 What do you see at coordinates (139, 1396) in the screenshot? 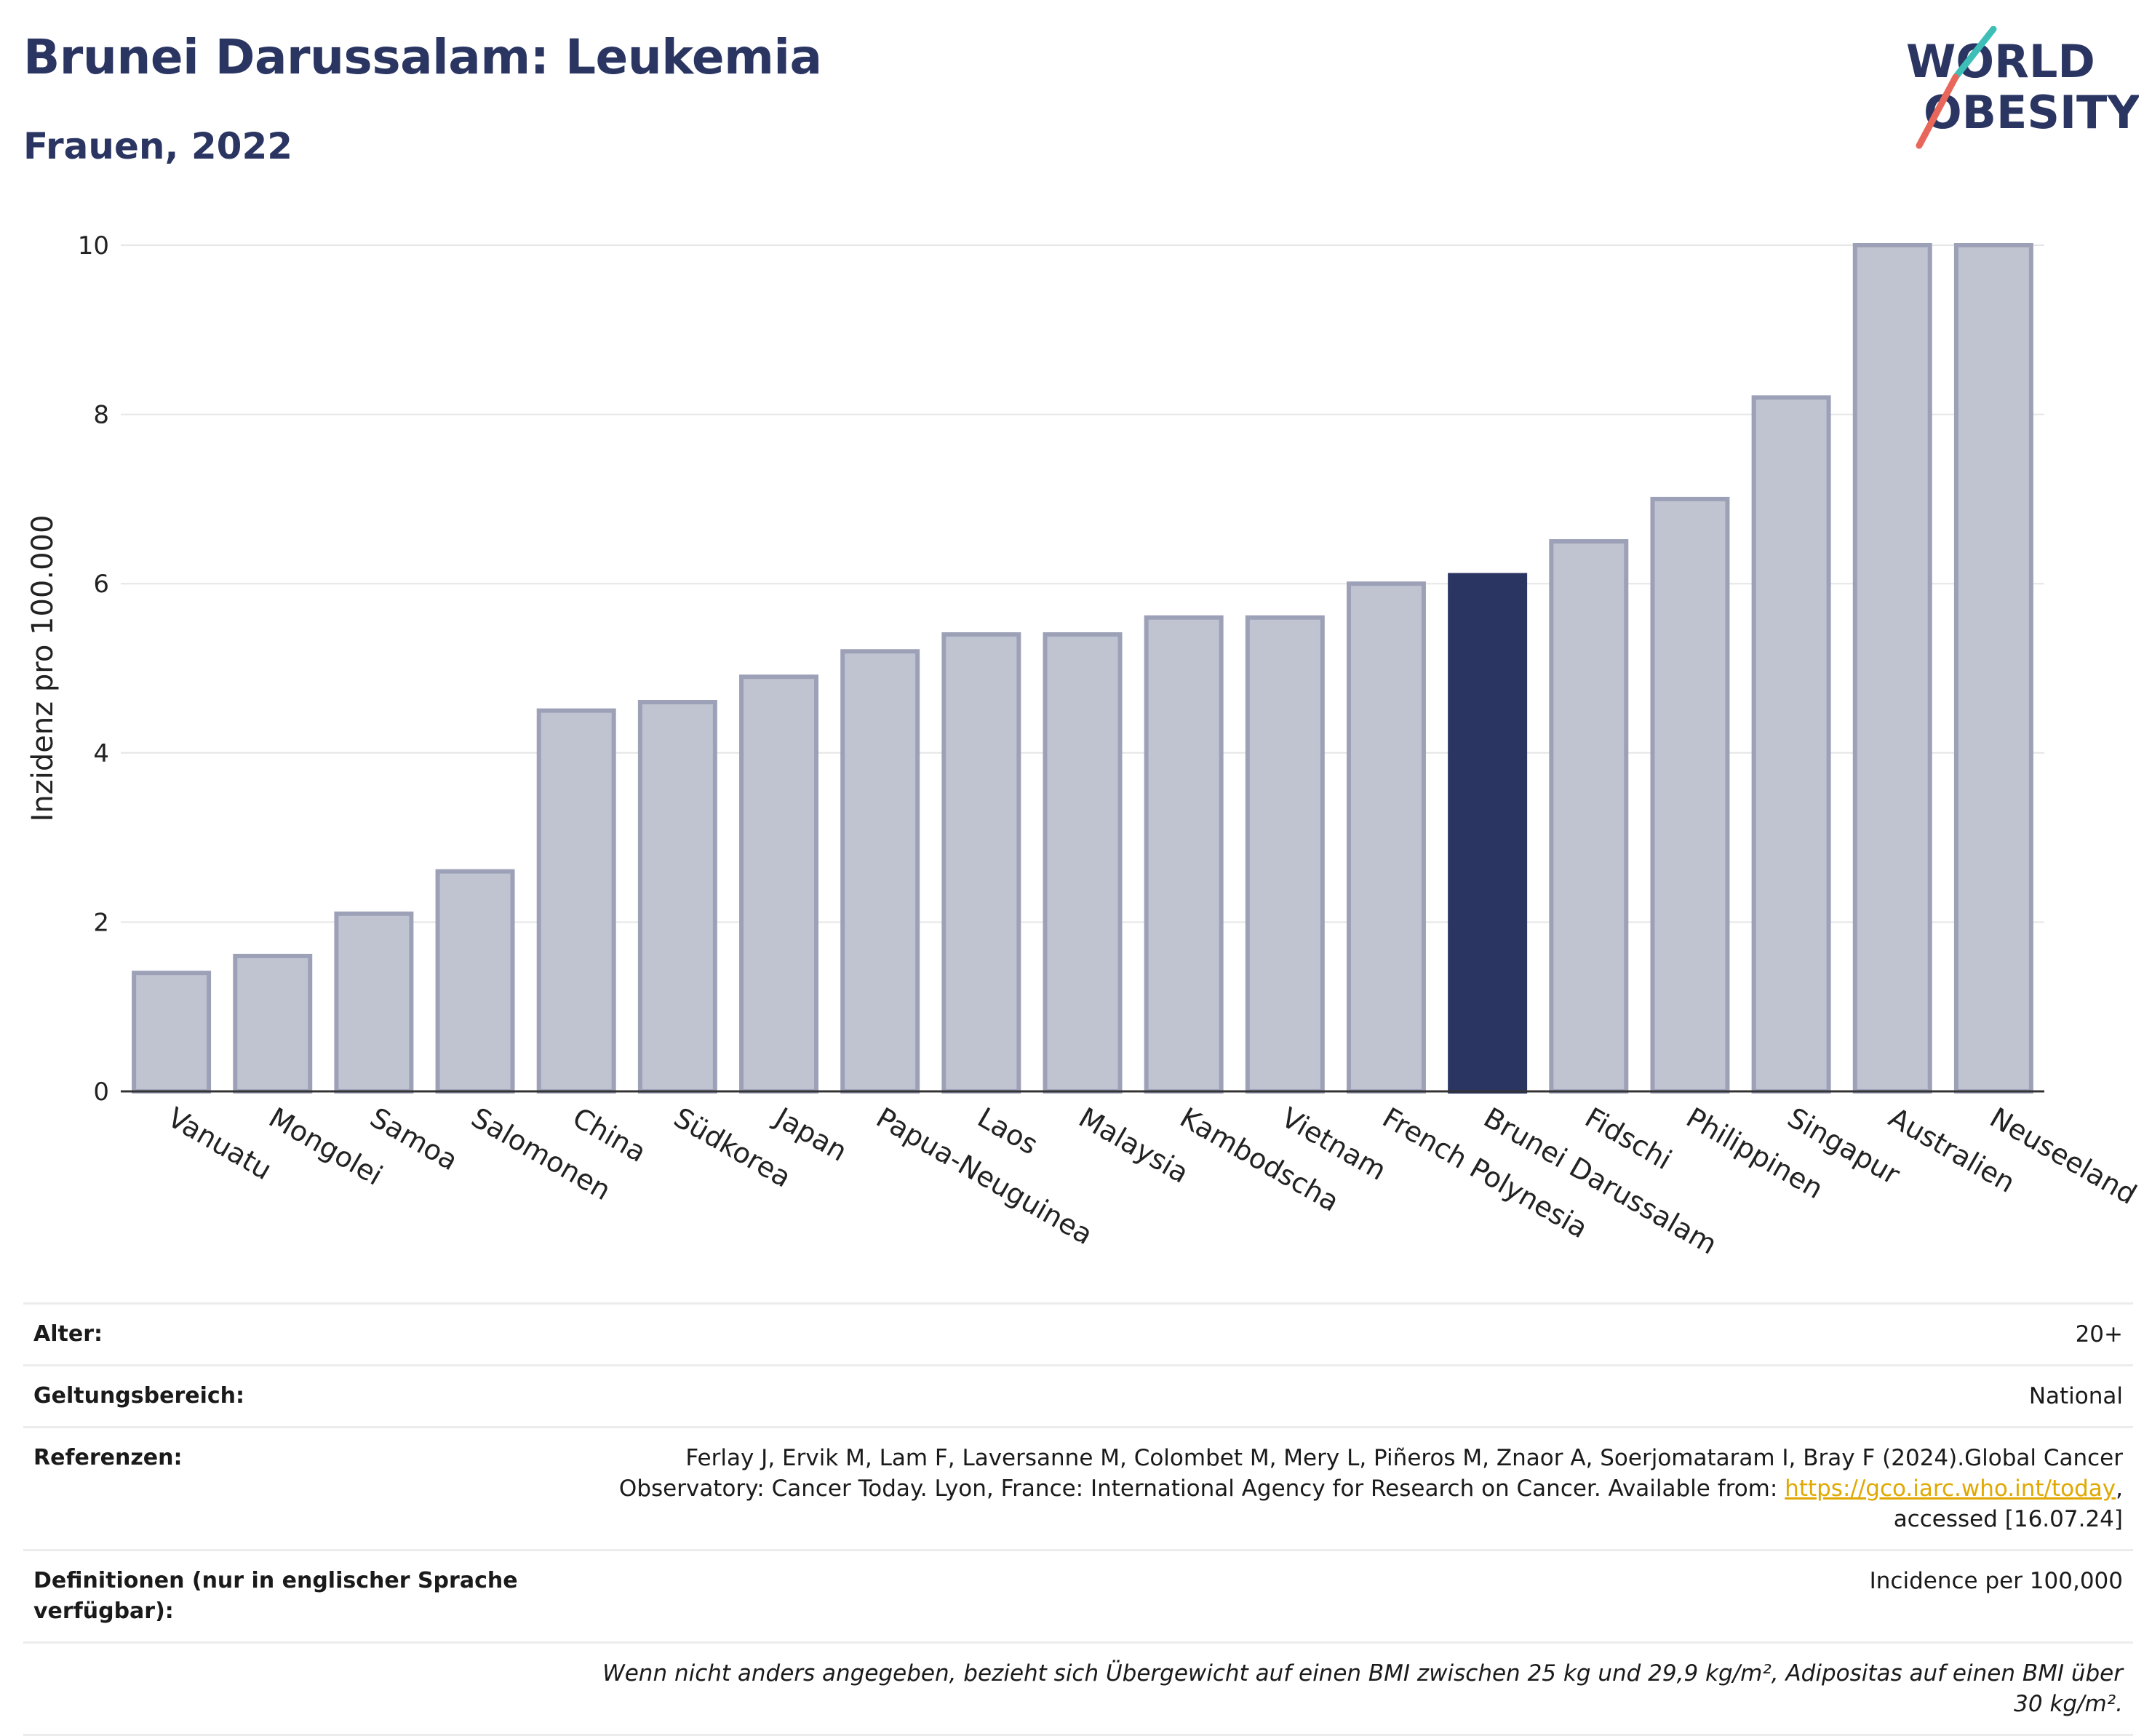
I see `meta-key: Geltungsbereich:` at bounding box center [139, 1396].